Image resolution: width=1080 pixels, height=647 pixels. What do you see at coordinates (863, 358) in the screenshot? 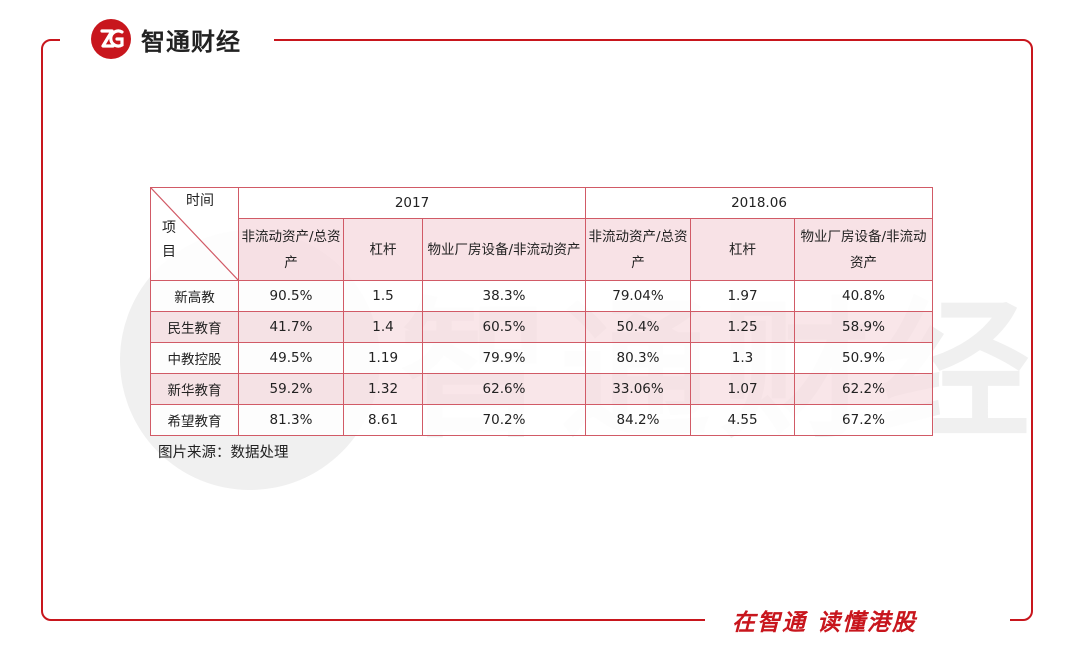
I see `table-cell: 50.9%` at bounding box center [863, 358].